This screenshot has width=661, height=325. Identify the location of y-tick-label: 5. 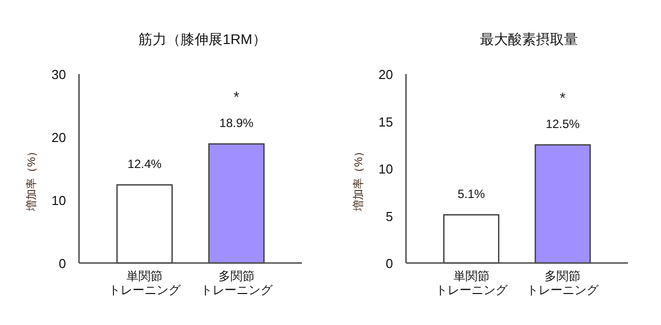
(389, 216).